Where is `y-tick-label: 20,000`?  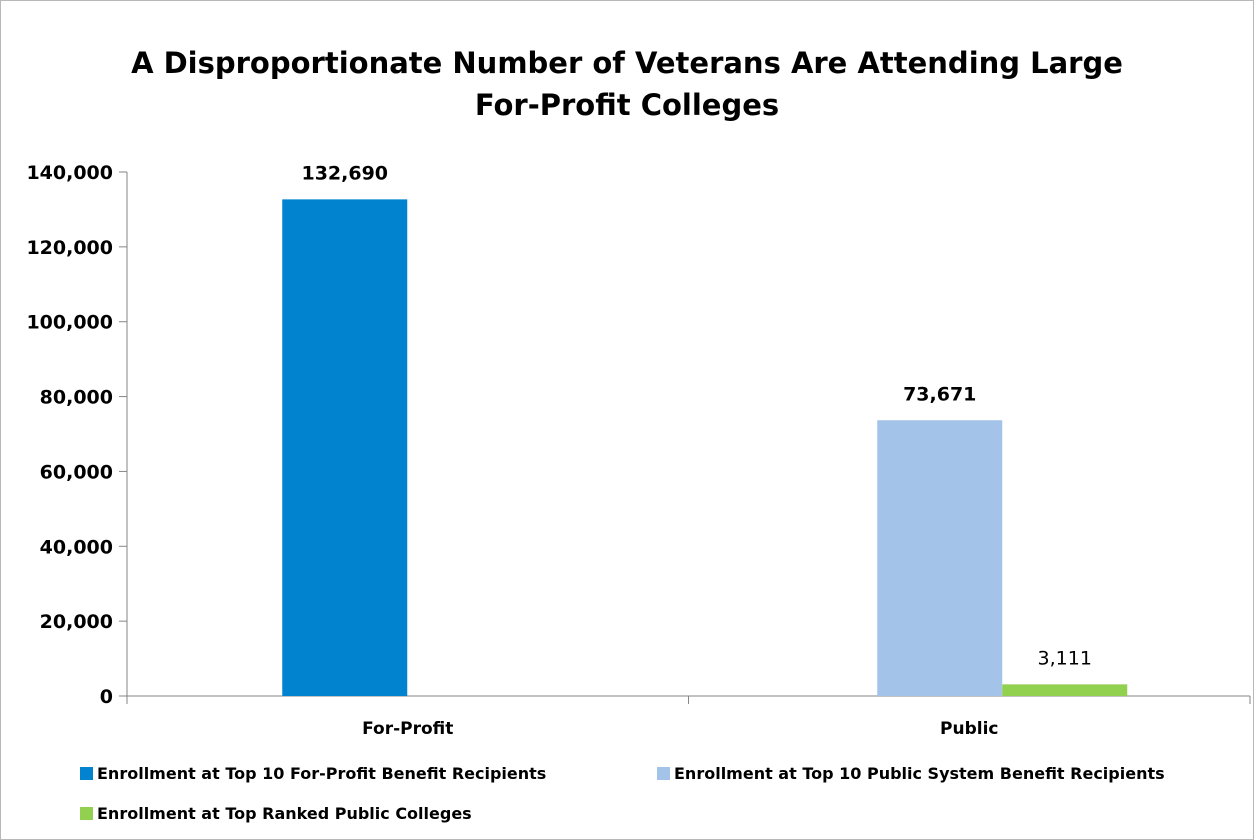 y-tick-label: 20,000 is located at coordinates (76, 622).